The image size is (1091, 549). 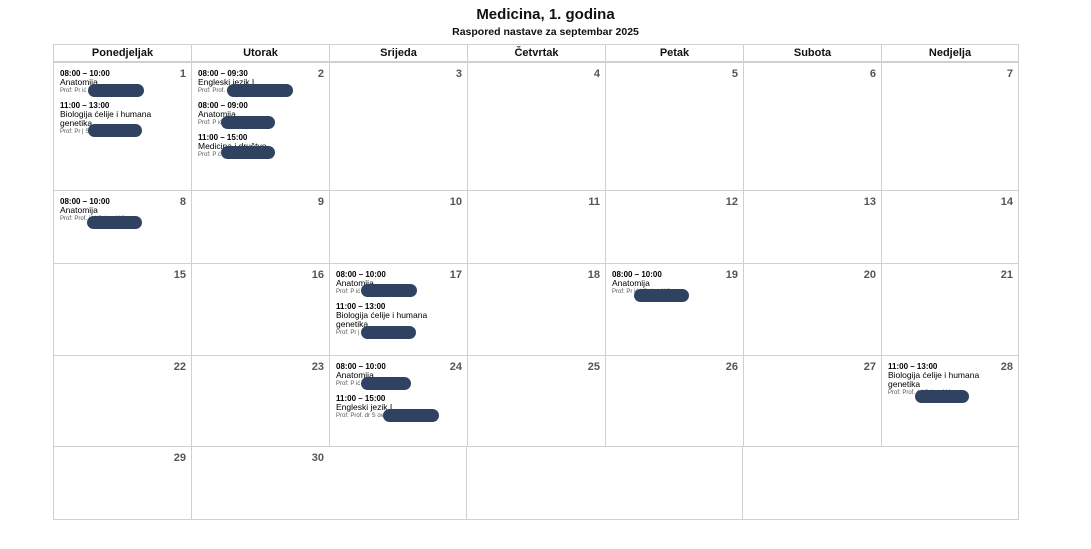 I want to click on event-time: 11:00 – 15:00, so click(x=361, y=398).